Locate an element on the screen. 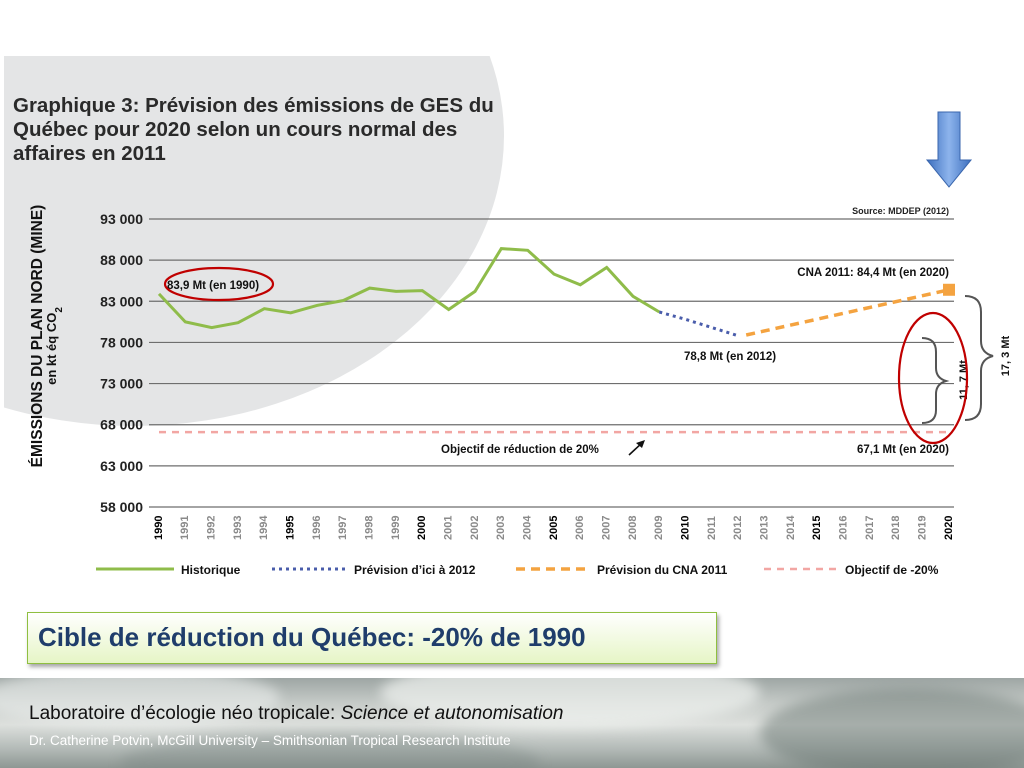 The image size is (1024, 768). footer-title-prefix: Laboratoire d’écologie néo tropicale: is located at coordinates (185, 713).